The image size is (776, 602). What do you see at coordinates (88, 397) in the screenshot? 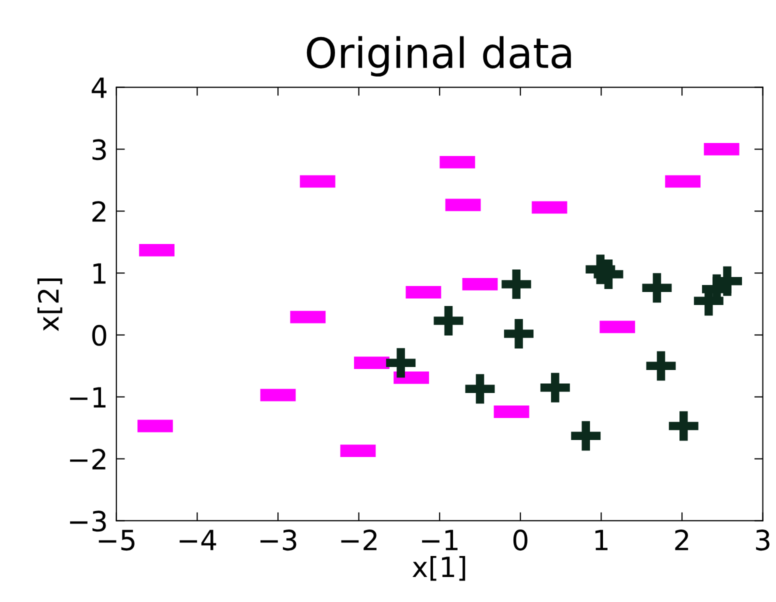
I see `y-tick-label: −1` at bounding box center [88, 397].